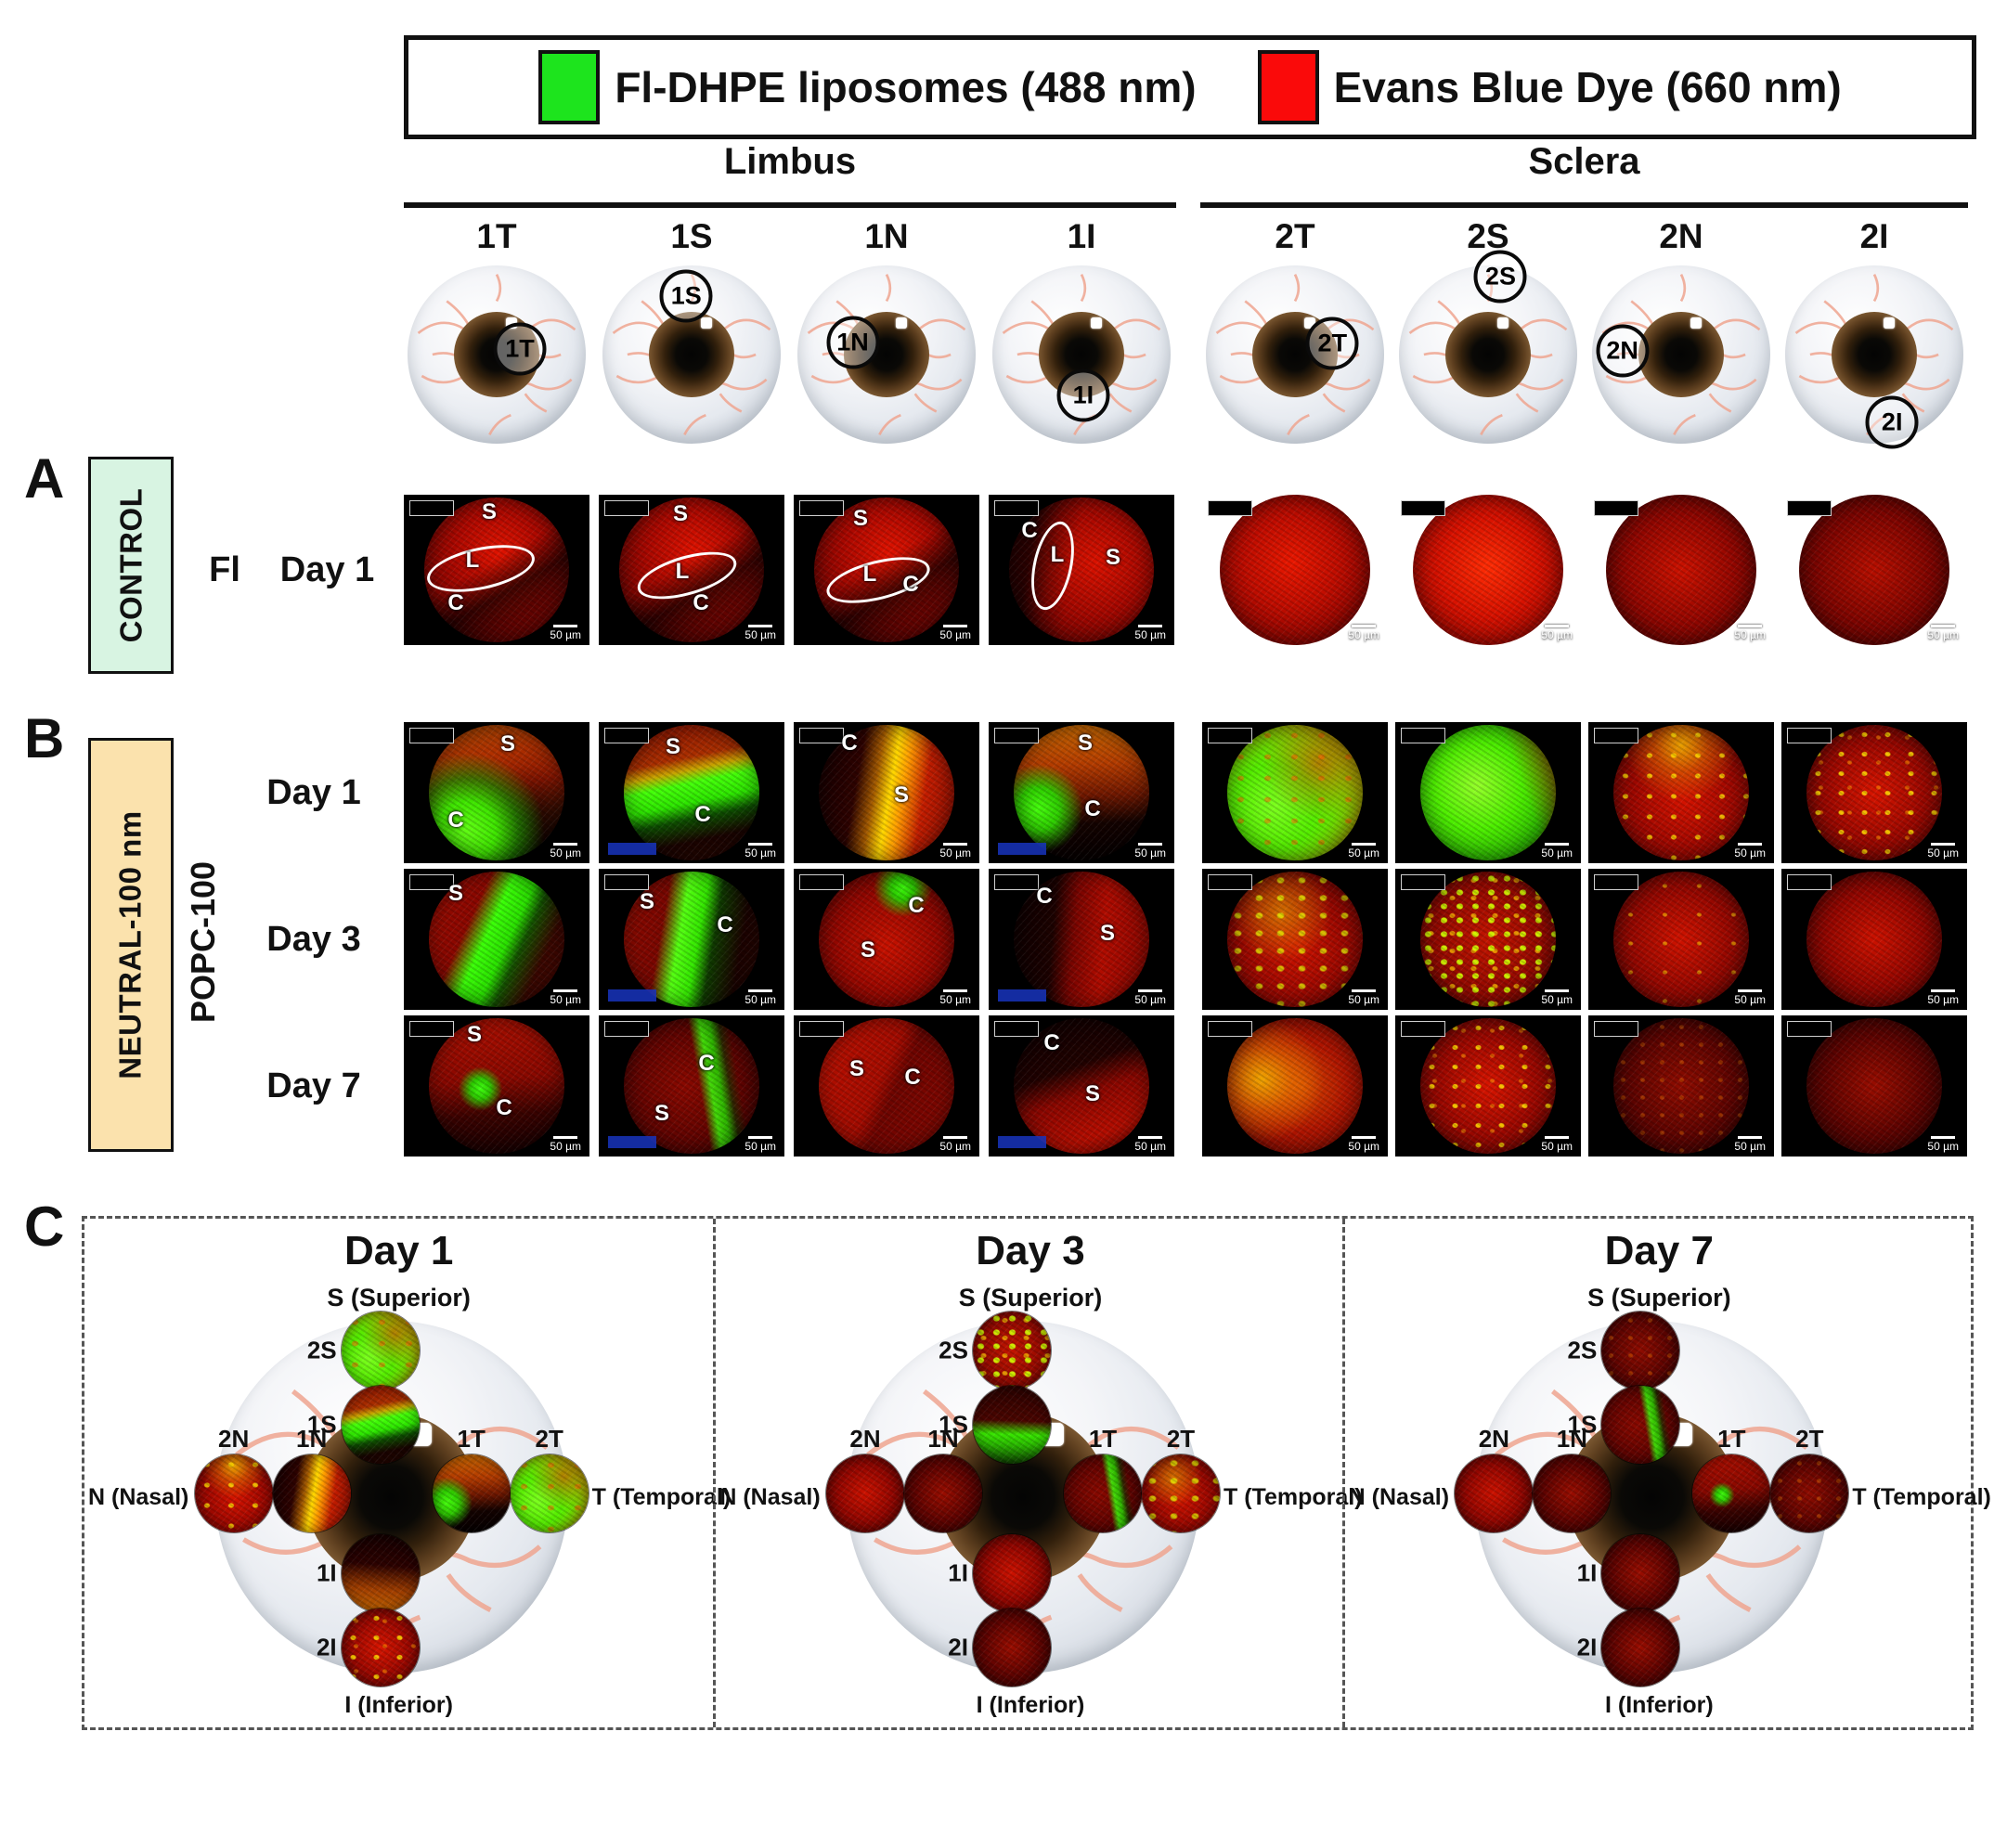 Image resolution: width=2007 pixels, height=1848 pixels. I want to click on position-marker-2N: 2N, so click(1623, 351).